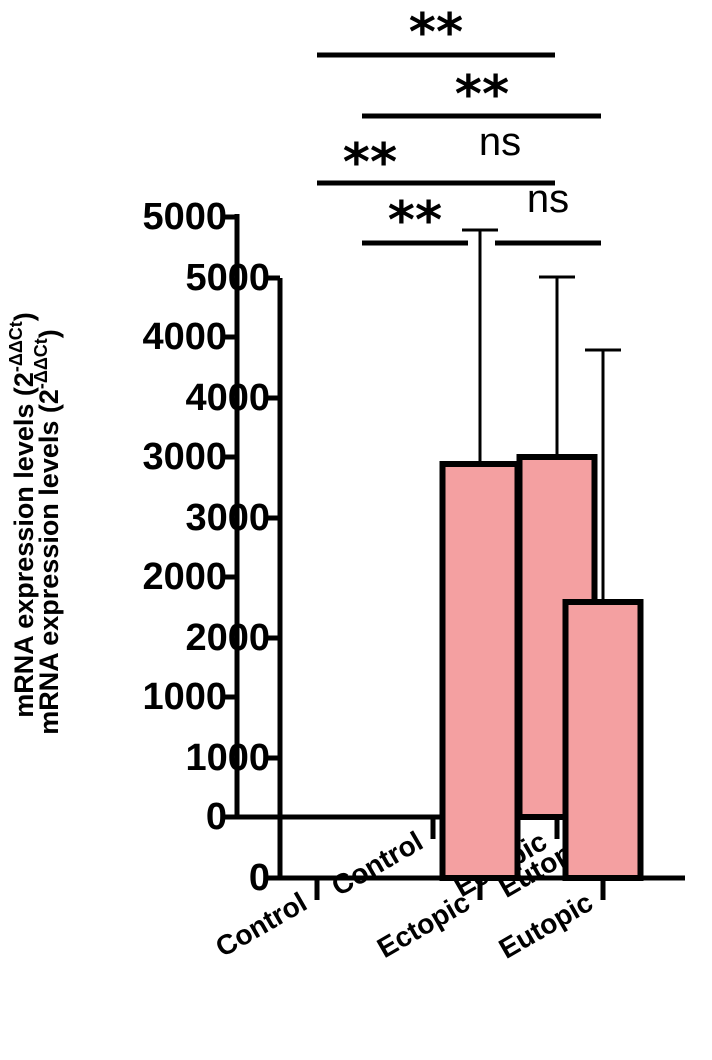  I want to click on bar-ectopic, so click(480, 671).